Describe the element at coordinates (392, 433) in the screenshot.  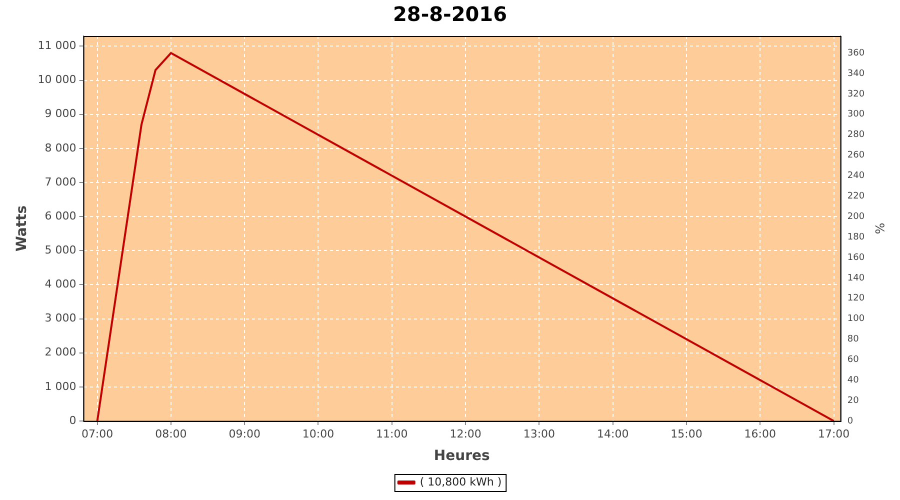
I see `x-tick-label: 11:00` at that location.